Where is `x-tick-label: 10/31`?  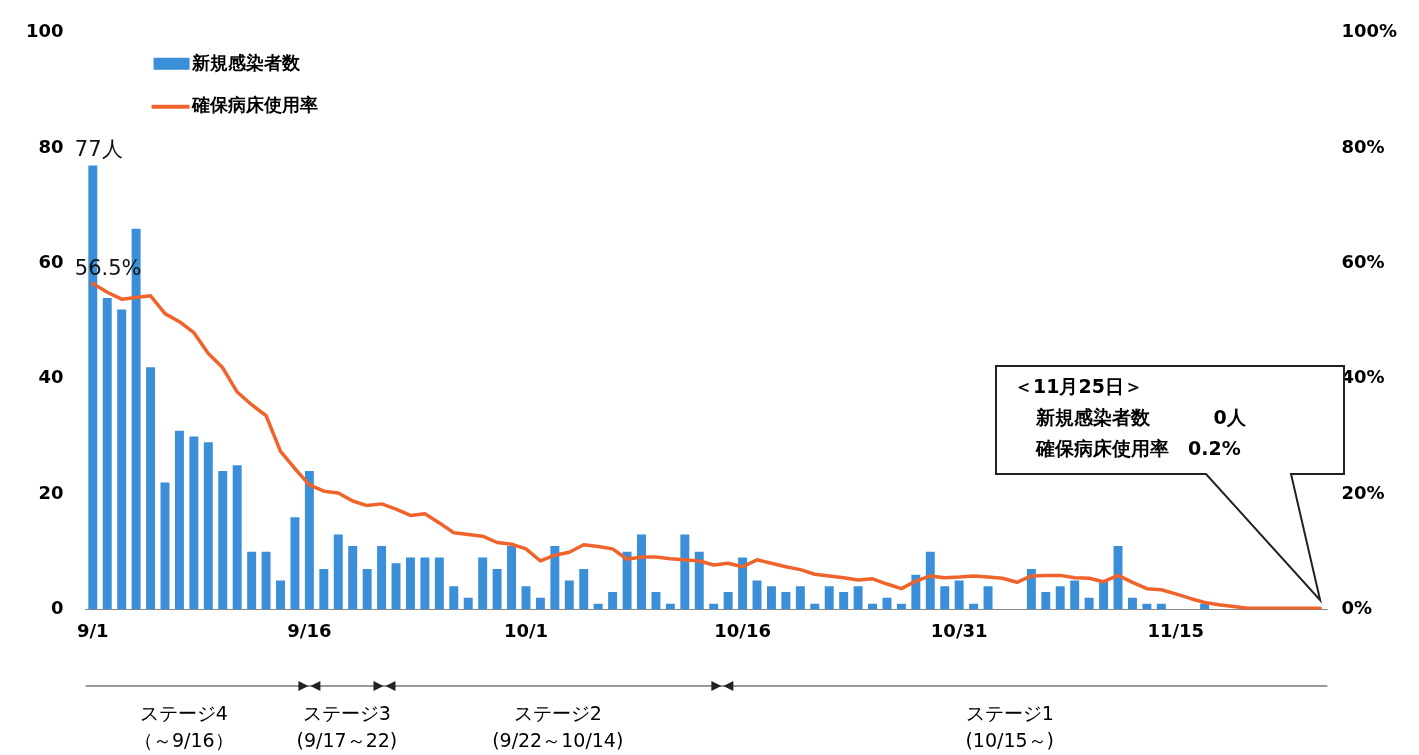 x-tick-label: 10/31 is located at coordinates (959, 630).